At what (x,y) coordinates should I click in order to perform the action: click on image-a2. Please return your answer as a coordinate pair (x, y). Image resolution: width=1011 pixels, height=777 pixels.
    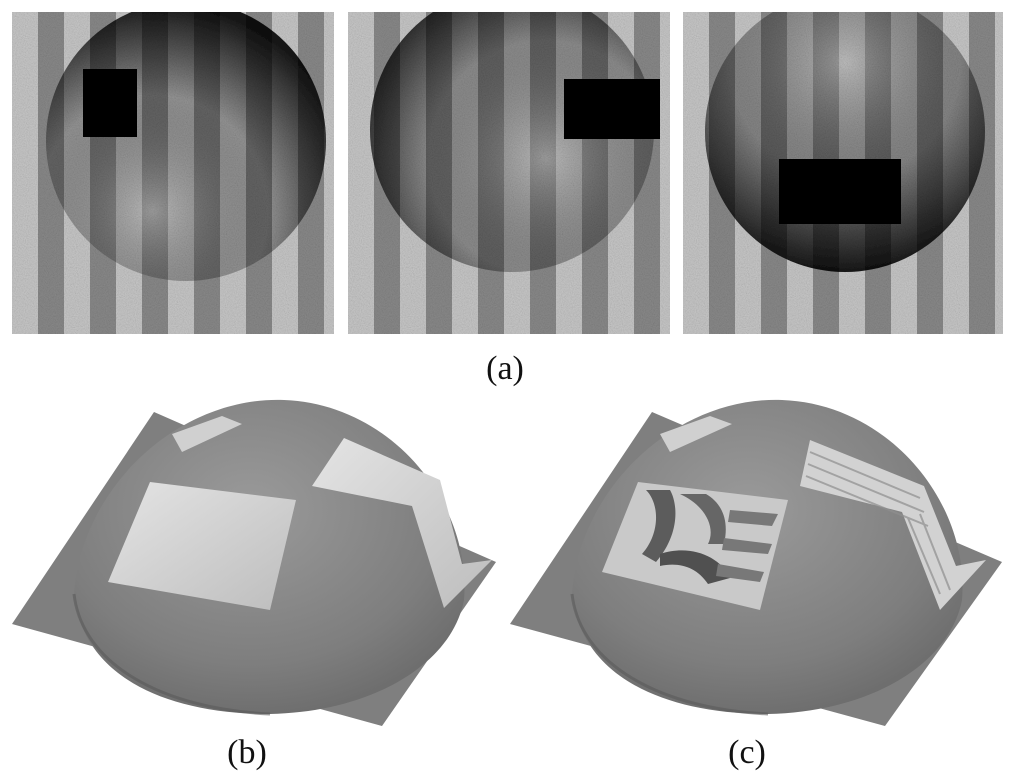
    Looking at the image, I should click on (509, 173).